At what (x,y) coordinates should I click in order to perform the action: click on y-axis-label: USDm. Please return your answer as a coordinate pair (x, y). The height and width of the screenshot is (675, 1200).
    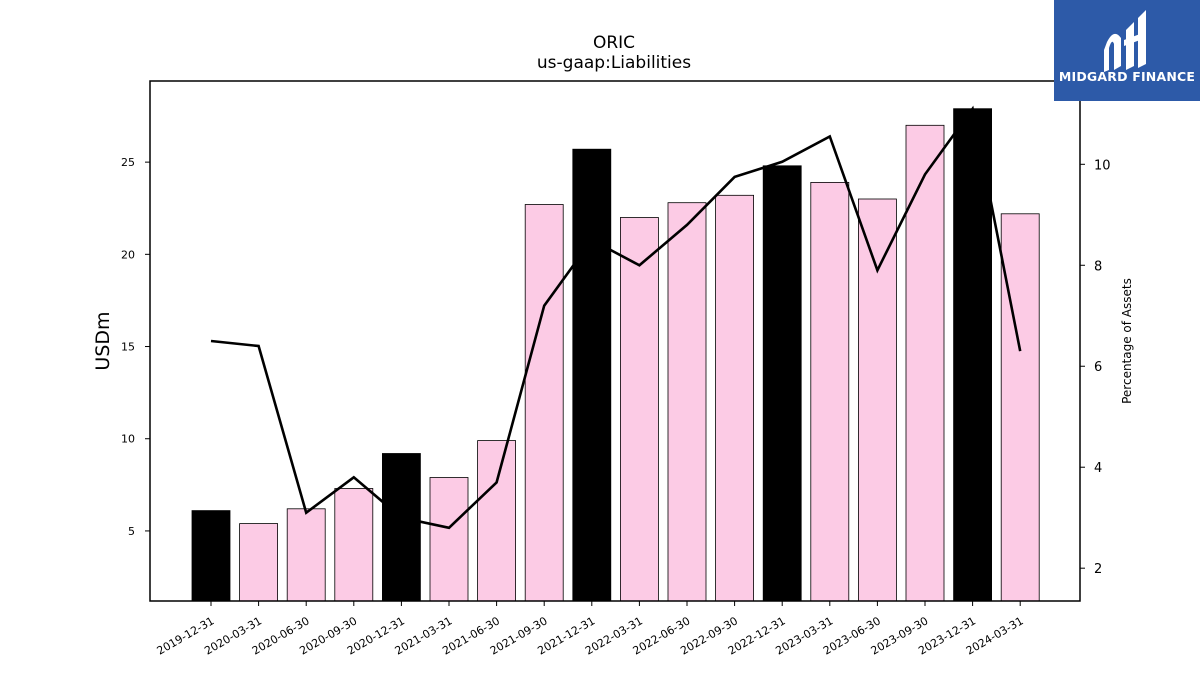
    Looking at the image, I should click on (103, 340).